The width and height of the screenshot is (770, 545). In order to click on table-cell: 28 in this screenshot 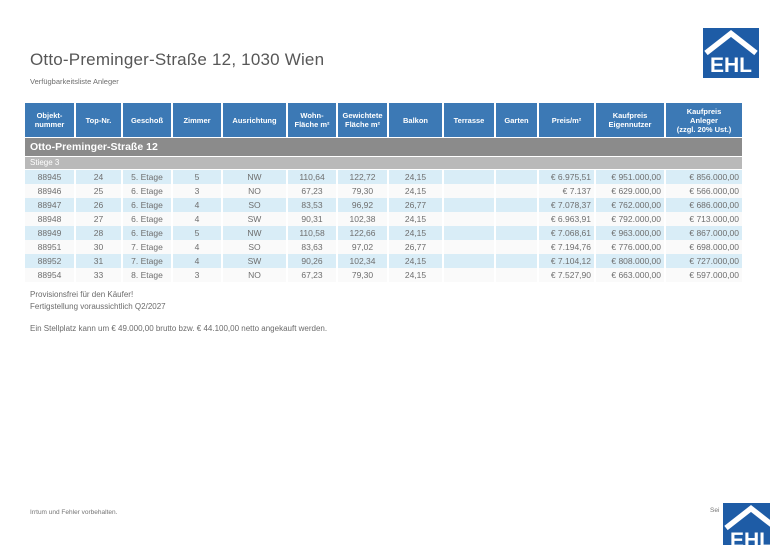, I will do `click(99, 233)`.